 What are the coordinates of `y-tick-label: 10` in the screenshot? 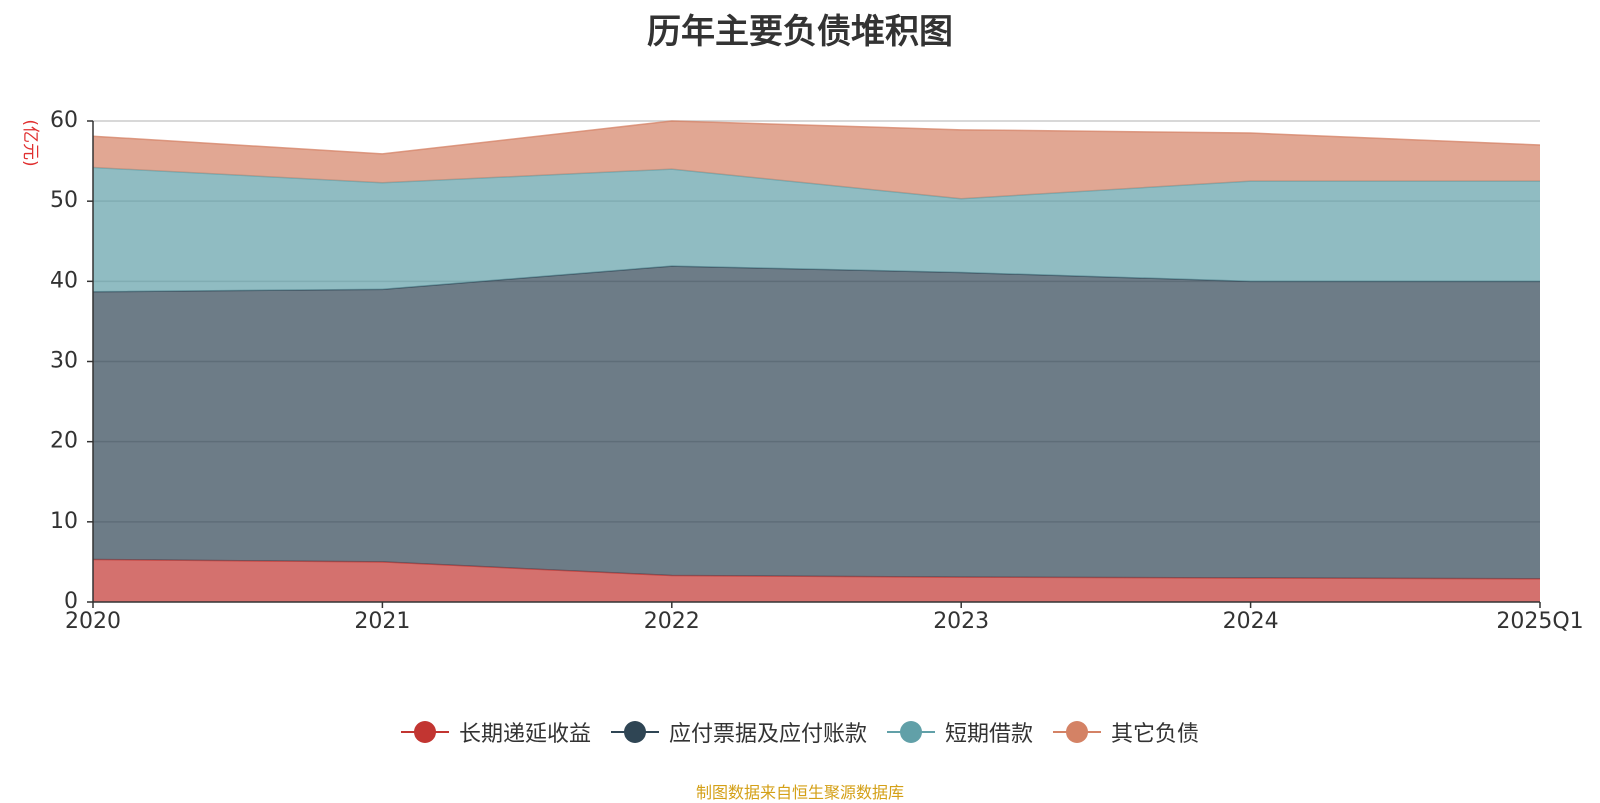 It's located at (64, 521).